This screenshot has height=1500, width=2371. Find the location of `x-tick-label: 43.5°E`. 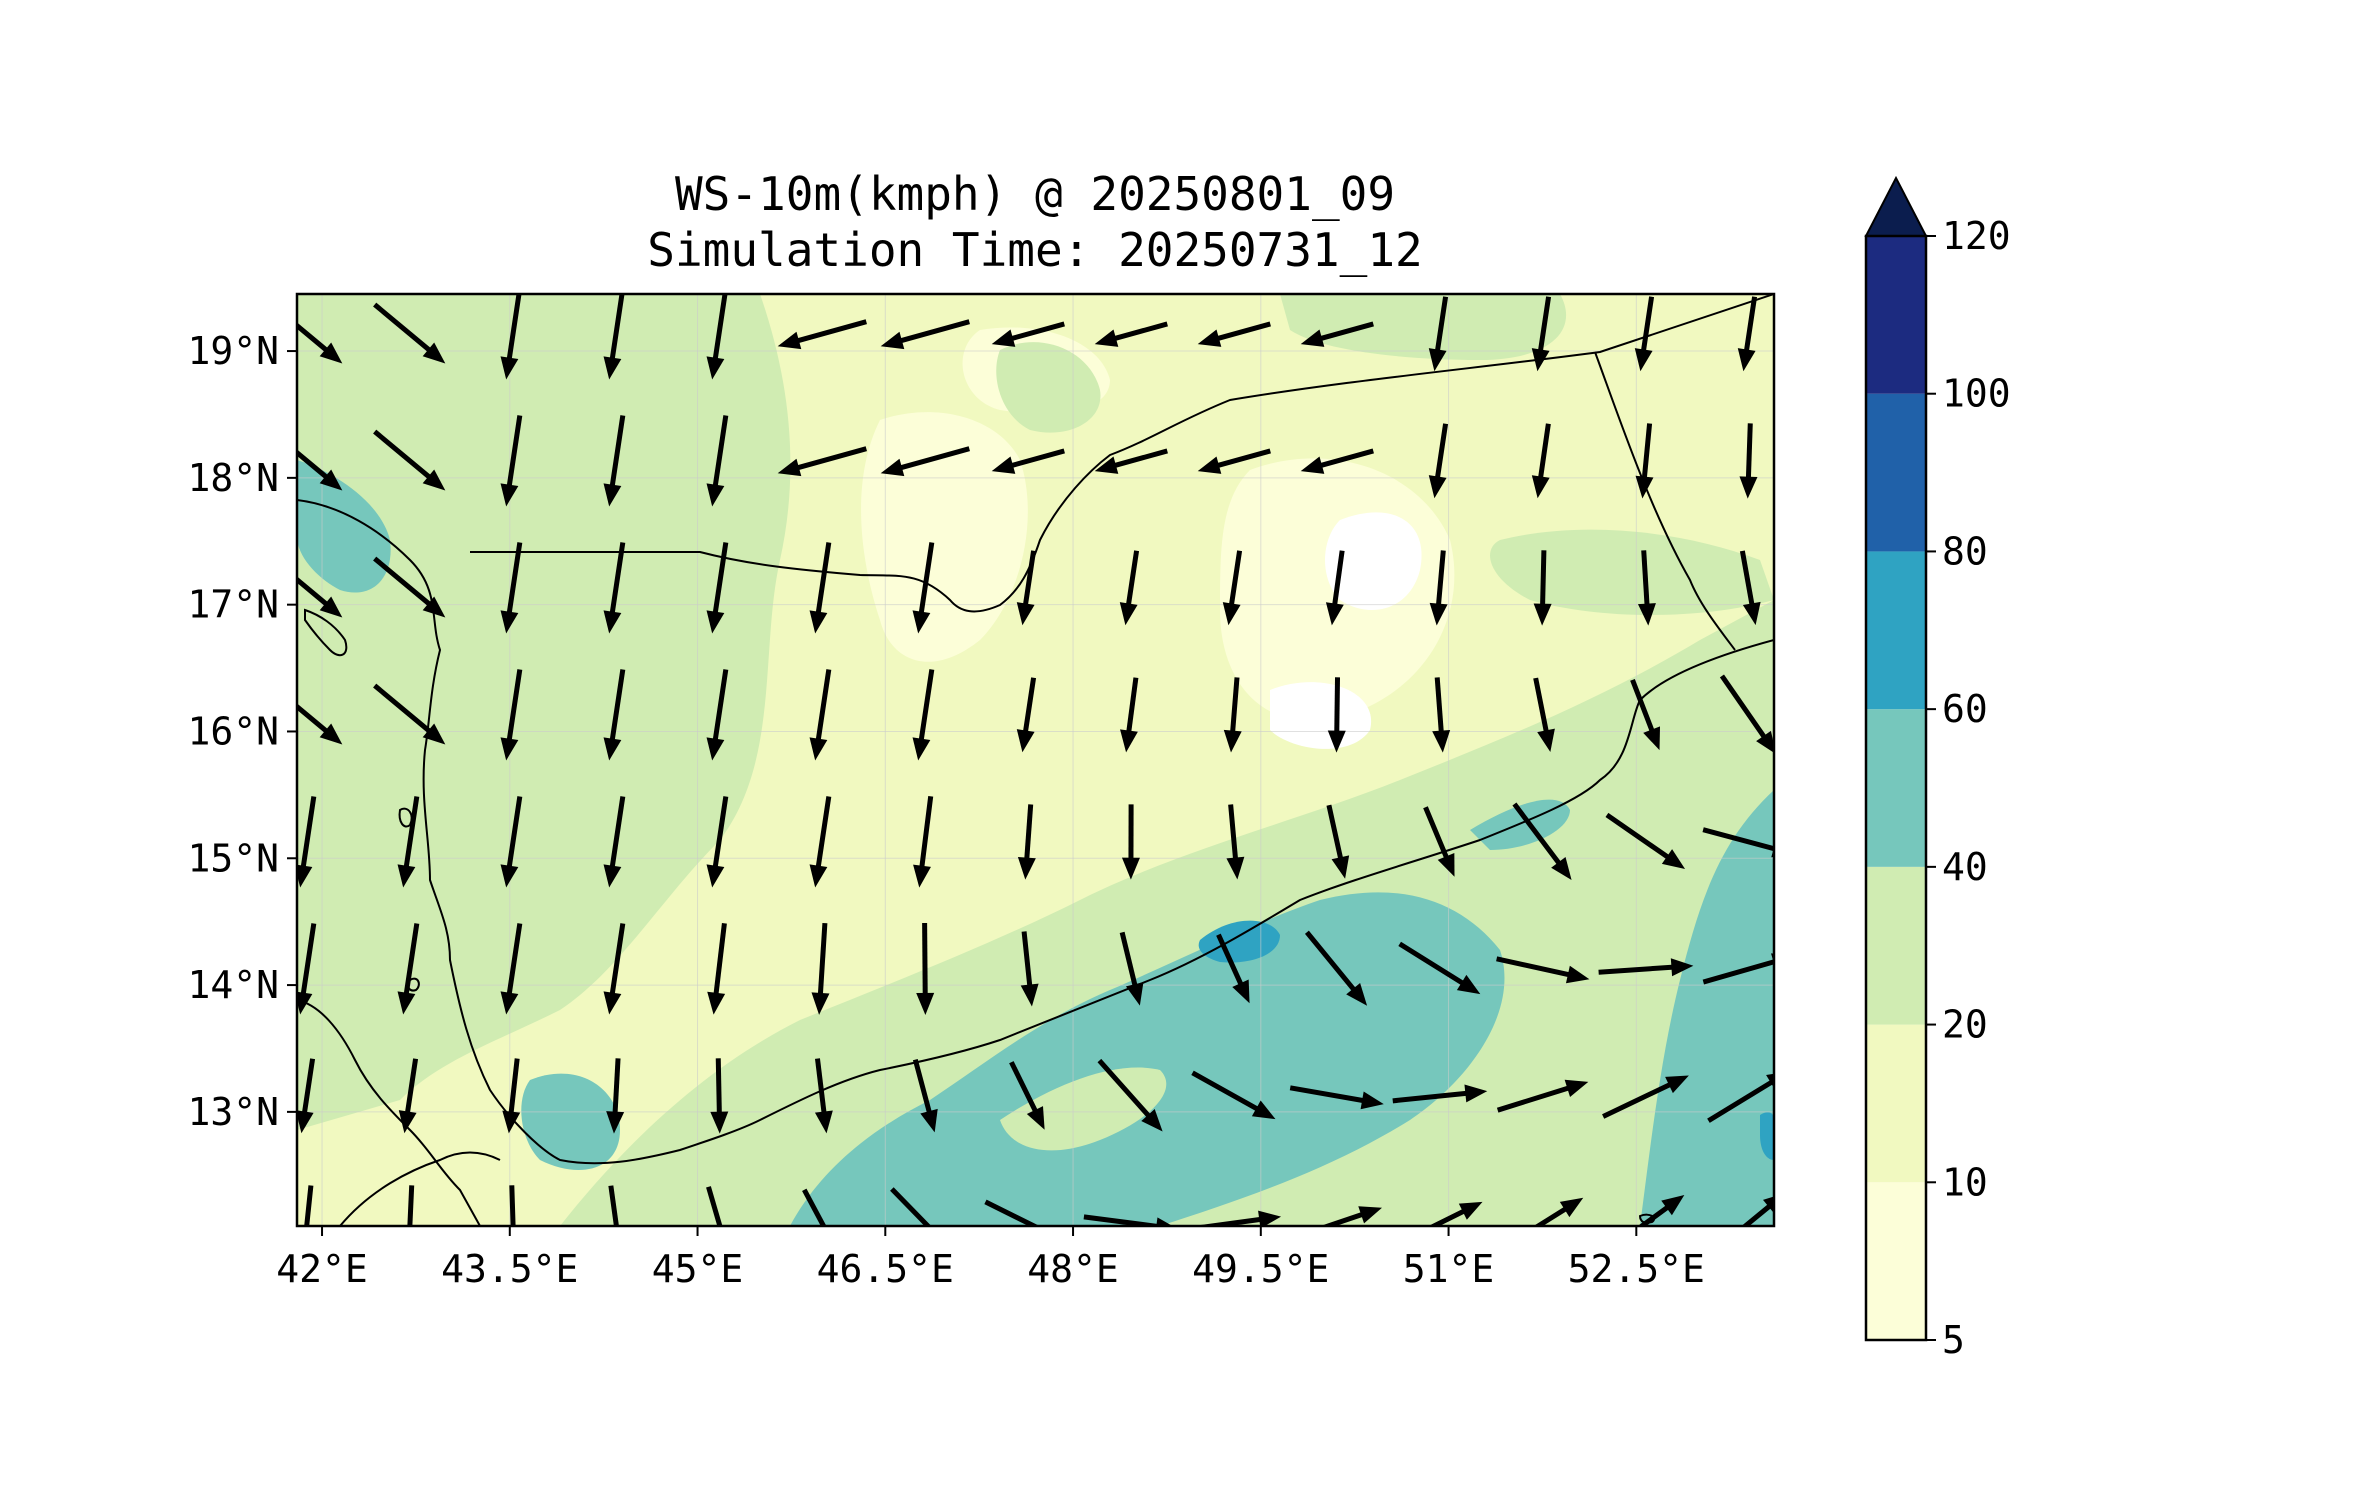

x-tick-label: 43.5°E is located at coordinates (509, 1269).